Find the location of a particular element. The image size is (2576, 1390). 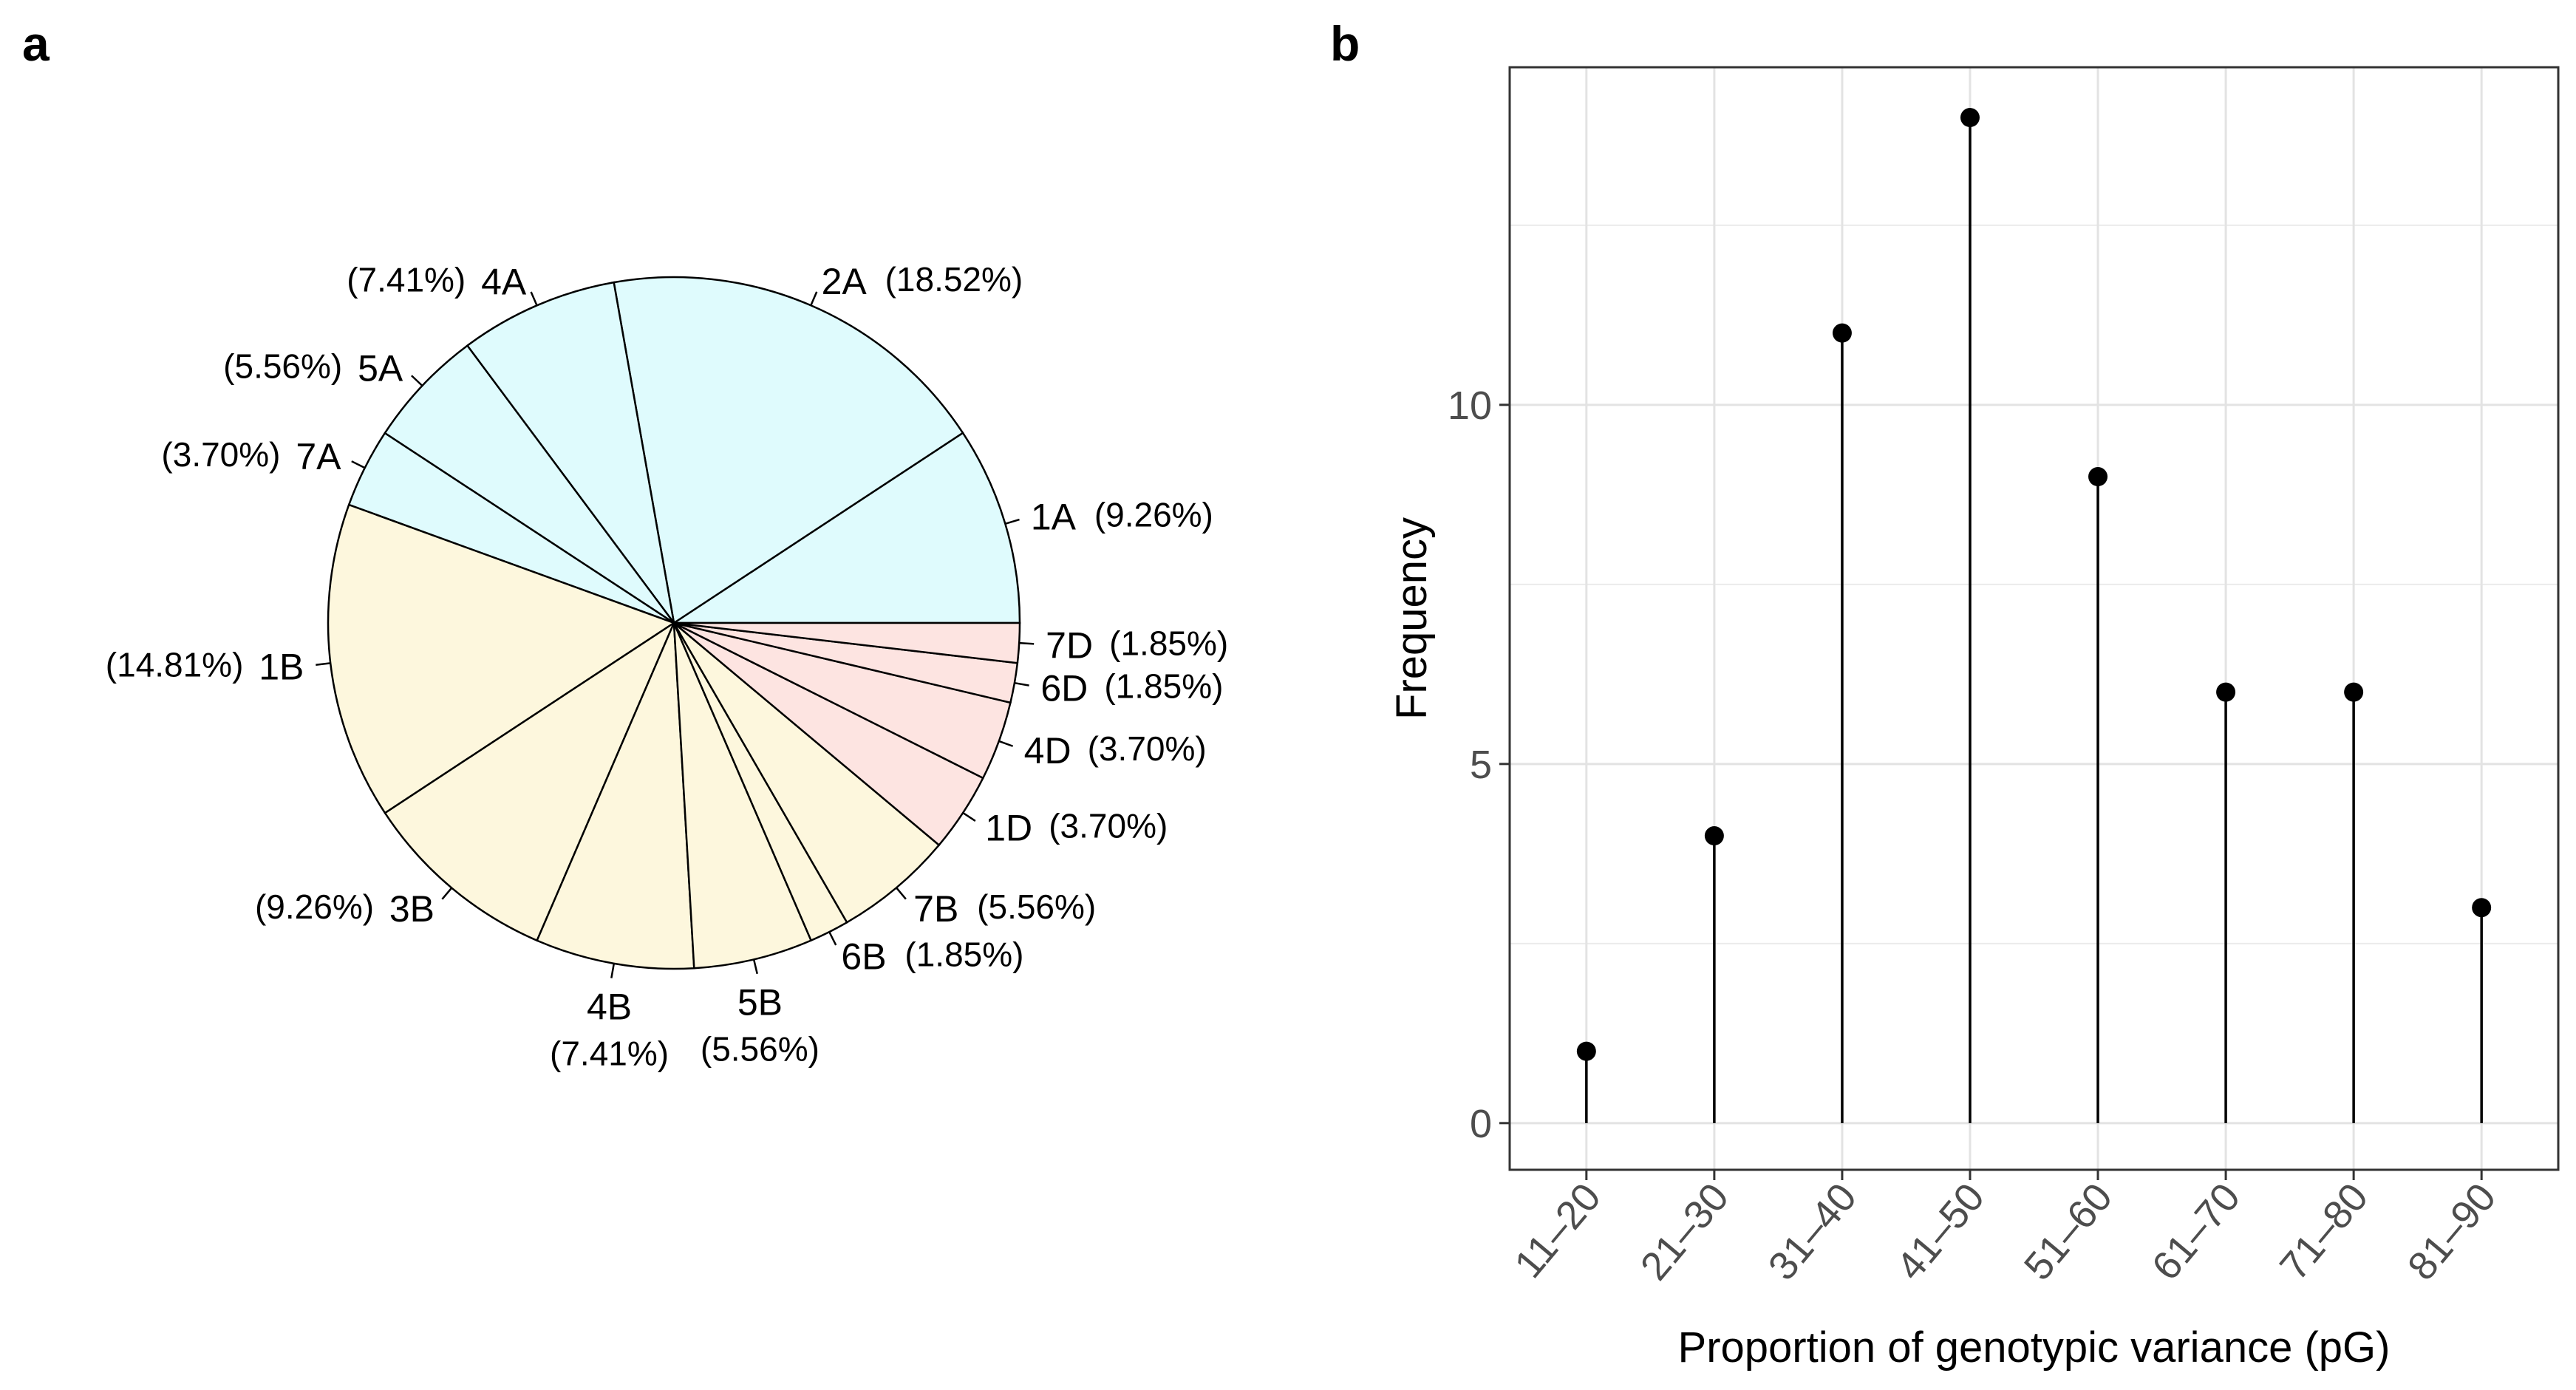

y-axis-ticks: 0 5 10 is located at coordinates (1479, 765).